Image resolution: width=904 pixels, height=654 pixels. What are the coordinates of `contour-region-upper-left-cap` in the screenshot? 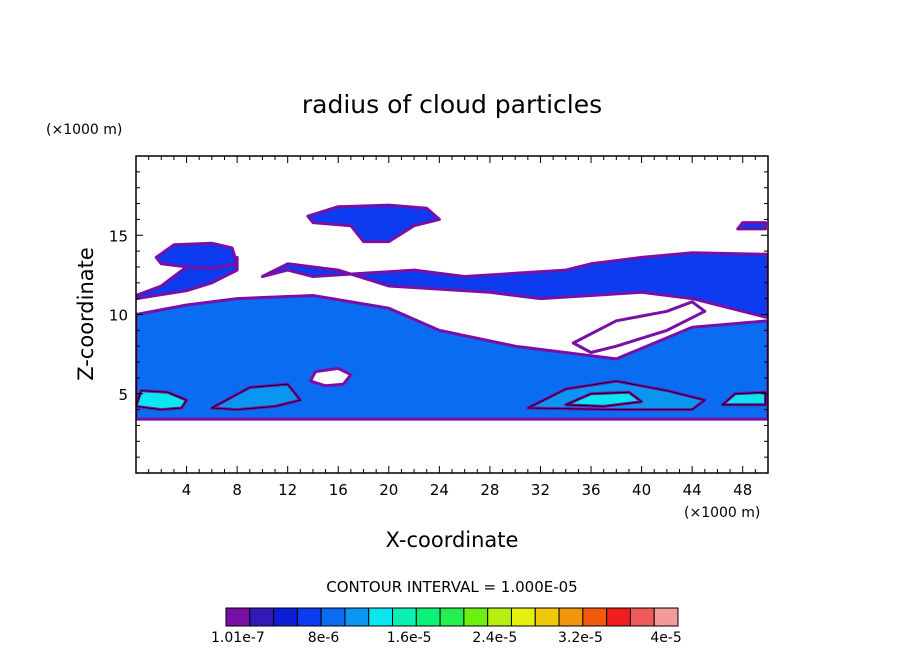 It's located at (196, 255).